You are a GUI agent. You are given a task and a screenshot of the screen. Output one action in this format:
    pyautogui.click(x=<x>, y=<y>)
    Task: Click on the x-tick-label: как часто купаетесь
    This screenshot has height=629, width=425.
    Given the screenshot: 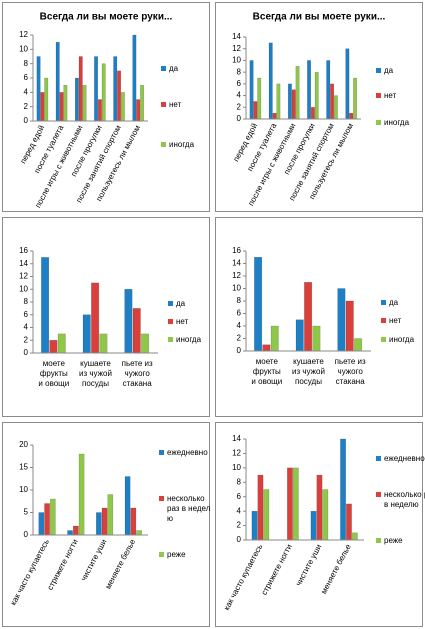 What is the action you would take?
    pyautogui.click(x=30, y=572)
    